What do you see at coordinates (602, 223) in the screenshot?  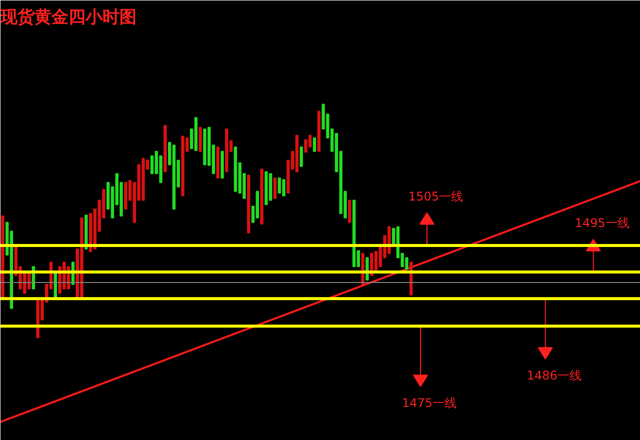 I see `ref-line-label: 1495一线` at bounding box center [602, 223].